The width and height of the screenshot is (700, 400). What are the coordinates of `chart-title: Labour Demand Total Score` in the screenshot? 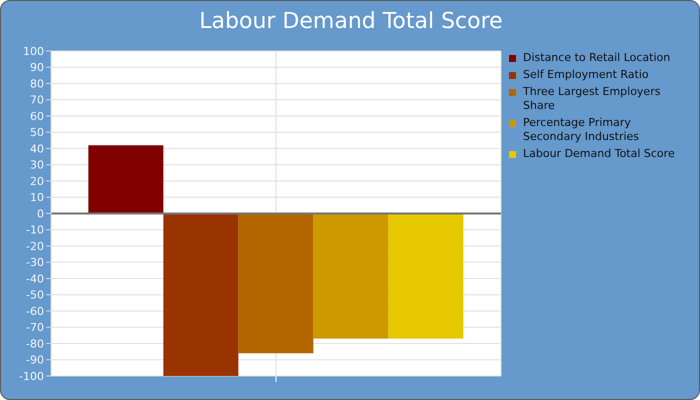 It's located at (351, 21).